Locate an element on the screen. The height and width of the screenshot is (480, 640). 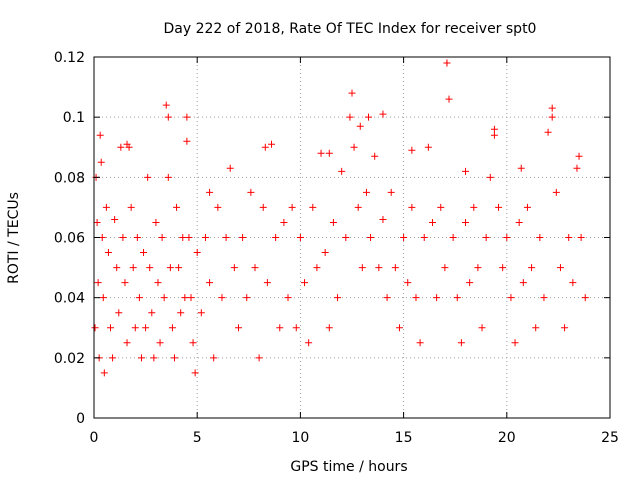
y-tick-label: 0.04 is located at coordinates (69, 299).